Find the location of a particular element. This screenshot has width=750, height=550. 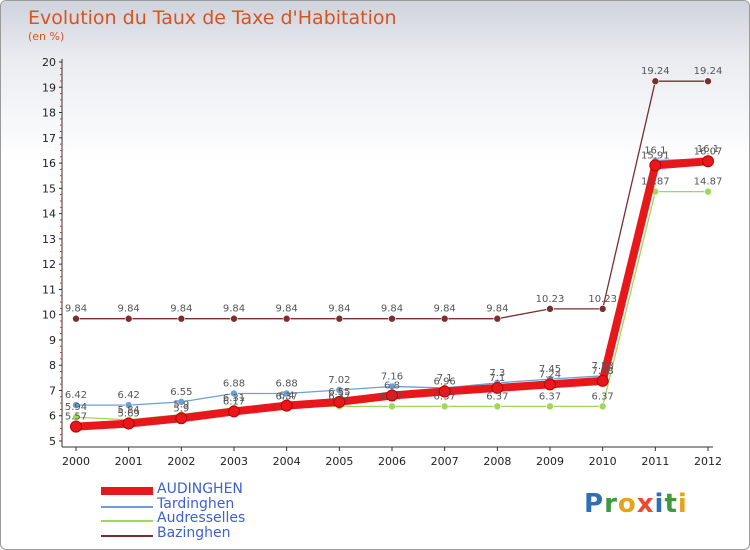

x-tick-label: 2010 is located at coordinates (603, 461).